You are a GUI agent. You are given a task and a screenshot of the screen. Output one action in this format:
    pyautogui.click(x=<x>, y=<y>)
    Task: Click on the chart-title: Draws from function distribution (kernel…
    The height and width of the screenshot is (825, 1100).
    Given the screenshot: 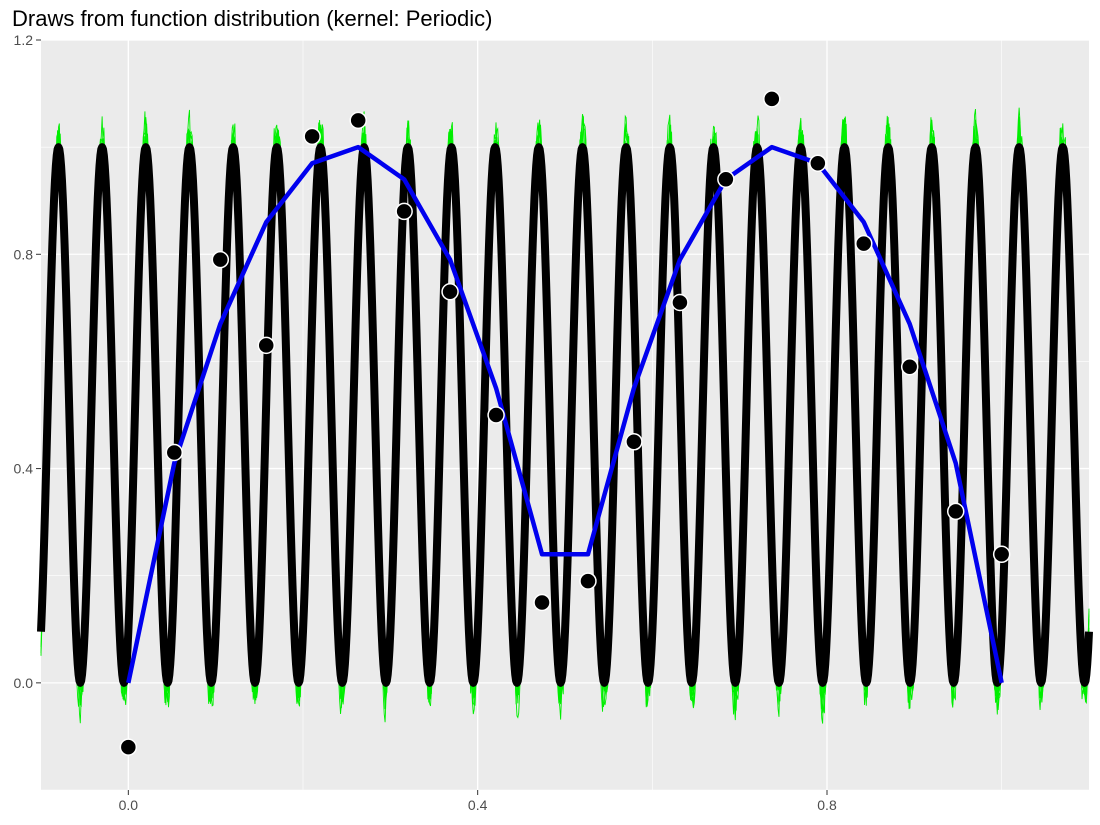 What is the action you would take?
    pyautogui.click(x=252, y=18)
    